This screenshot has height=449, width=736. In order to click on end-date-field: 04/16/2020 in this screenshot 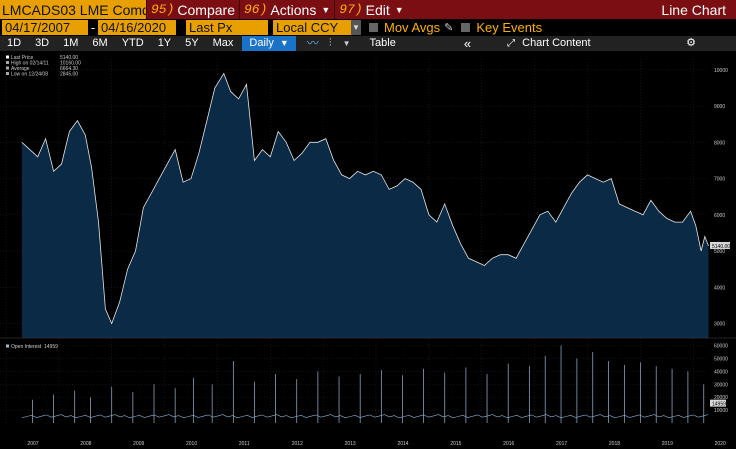, I will do `click(137, 27)`.